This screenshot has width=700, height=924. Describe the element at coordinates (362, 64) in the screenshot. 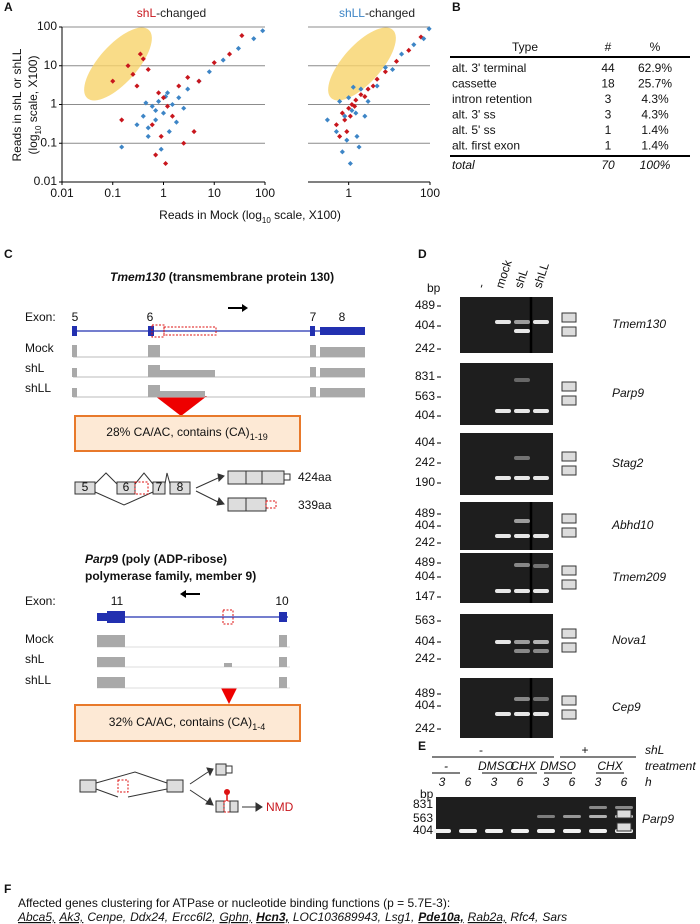

I see `highlight` at that location.